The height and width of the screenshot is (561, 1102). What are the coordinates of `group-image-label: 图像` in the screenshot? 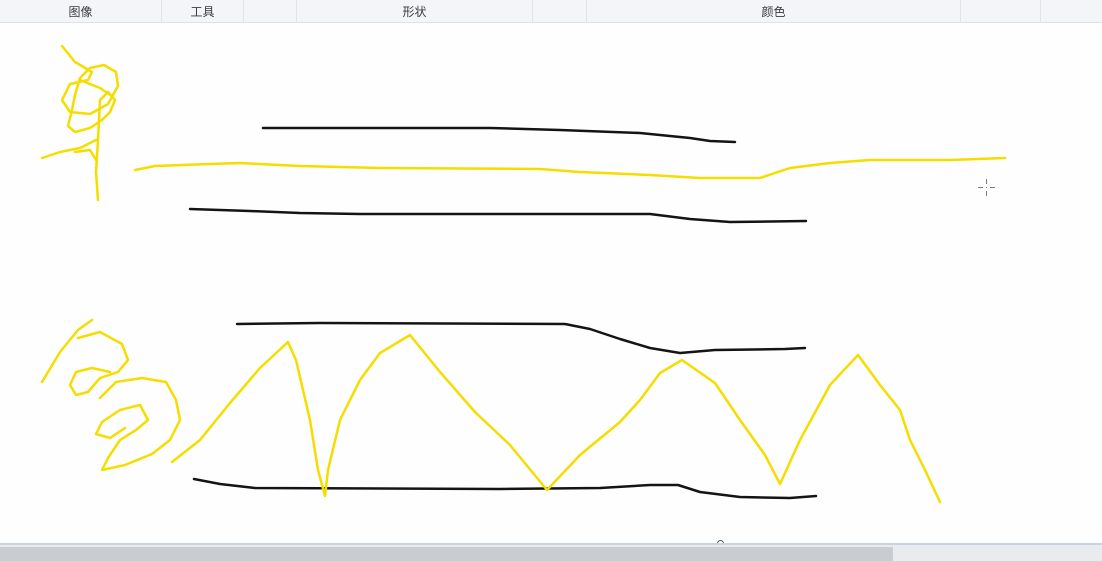 It's located at (80, 12).